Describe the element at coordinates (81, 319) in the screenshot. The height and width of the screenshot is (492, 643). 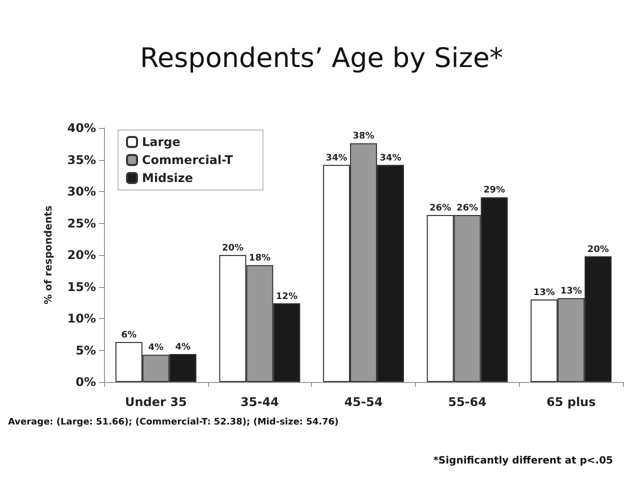
I see `y-tick-label: 10%` at that location.